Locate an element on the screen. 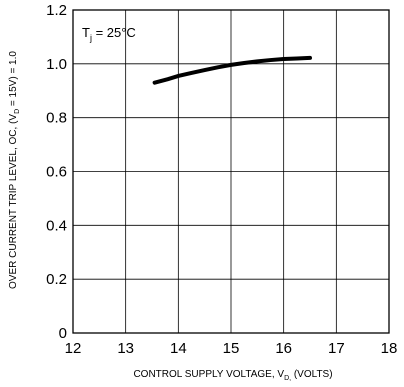 Image resolution: width=404 pixels, height=387 pixels. x-tick-labels: 12 13 14 15 16 17 18 is located at coordinates (231, 348).